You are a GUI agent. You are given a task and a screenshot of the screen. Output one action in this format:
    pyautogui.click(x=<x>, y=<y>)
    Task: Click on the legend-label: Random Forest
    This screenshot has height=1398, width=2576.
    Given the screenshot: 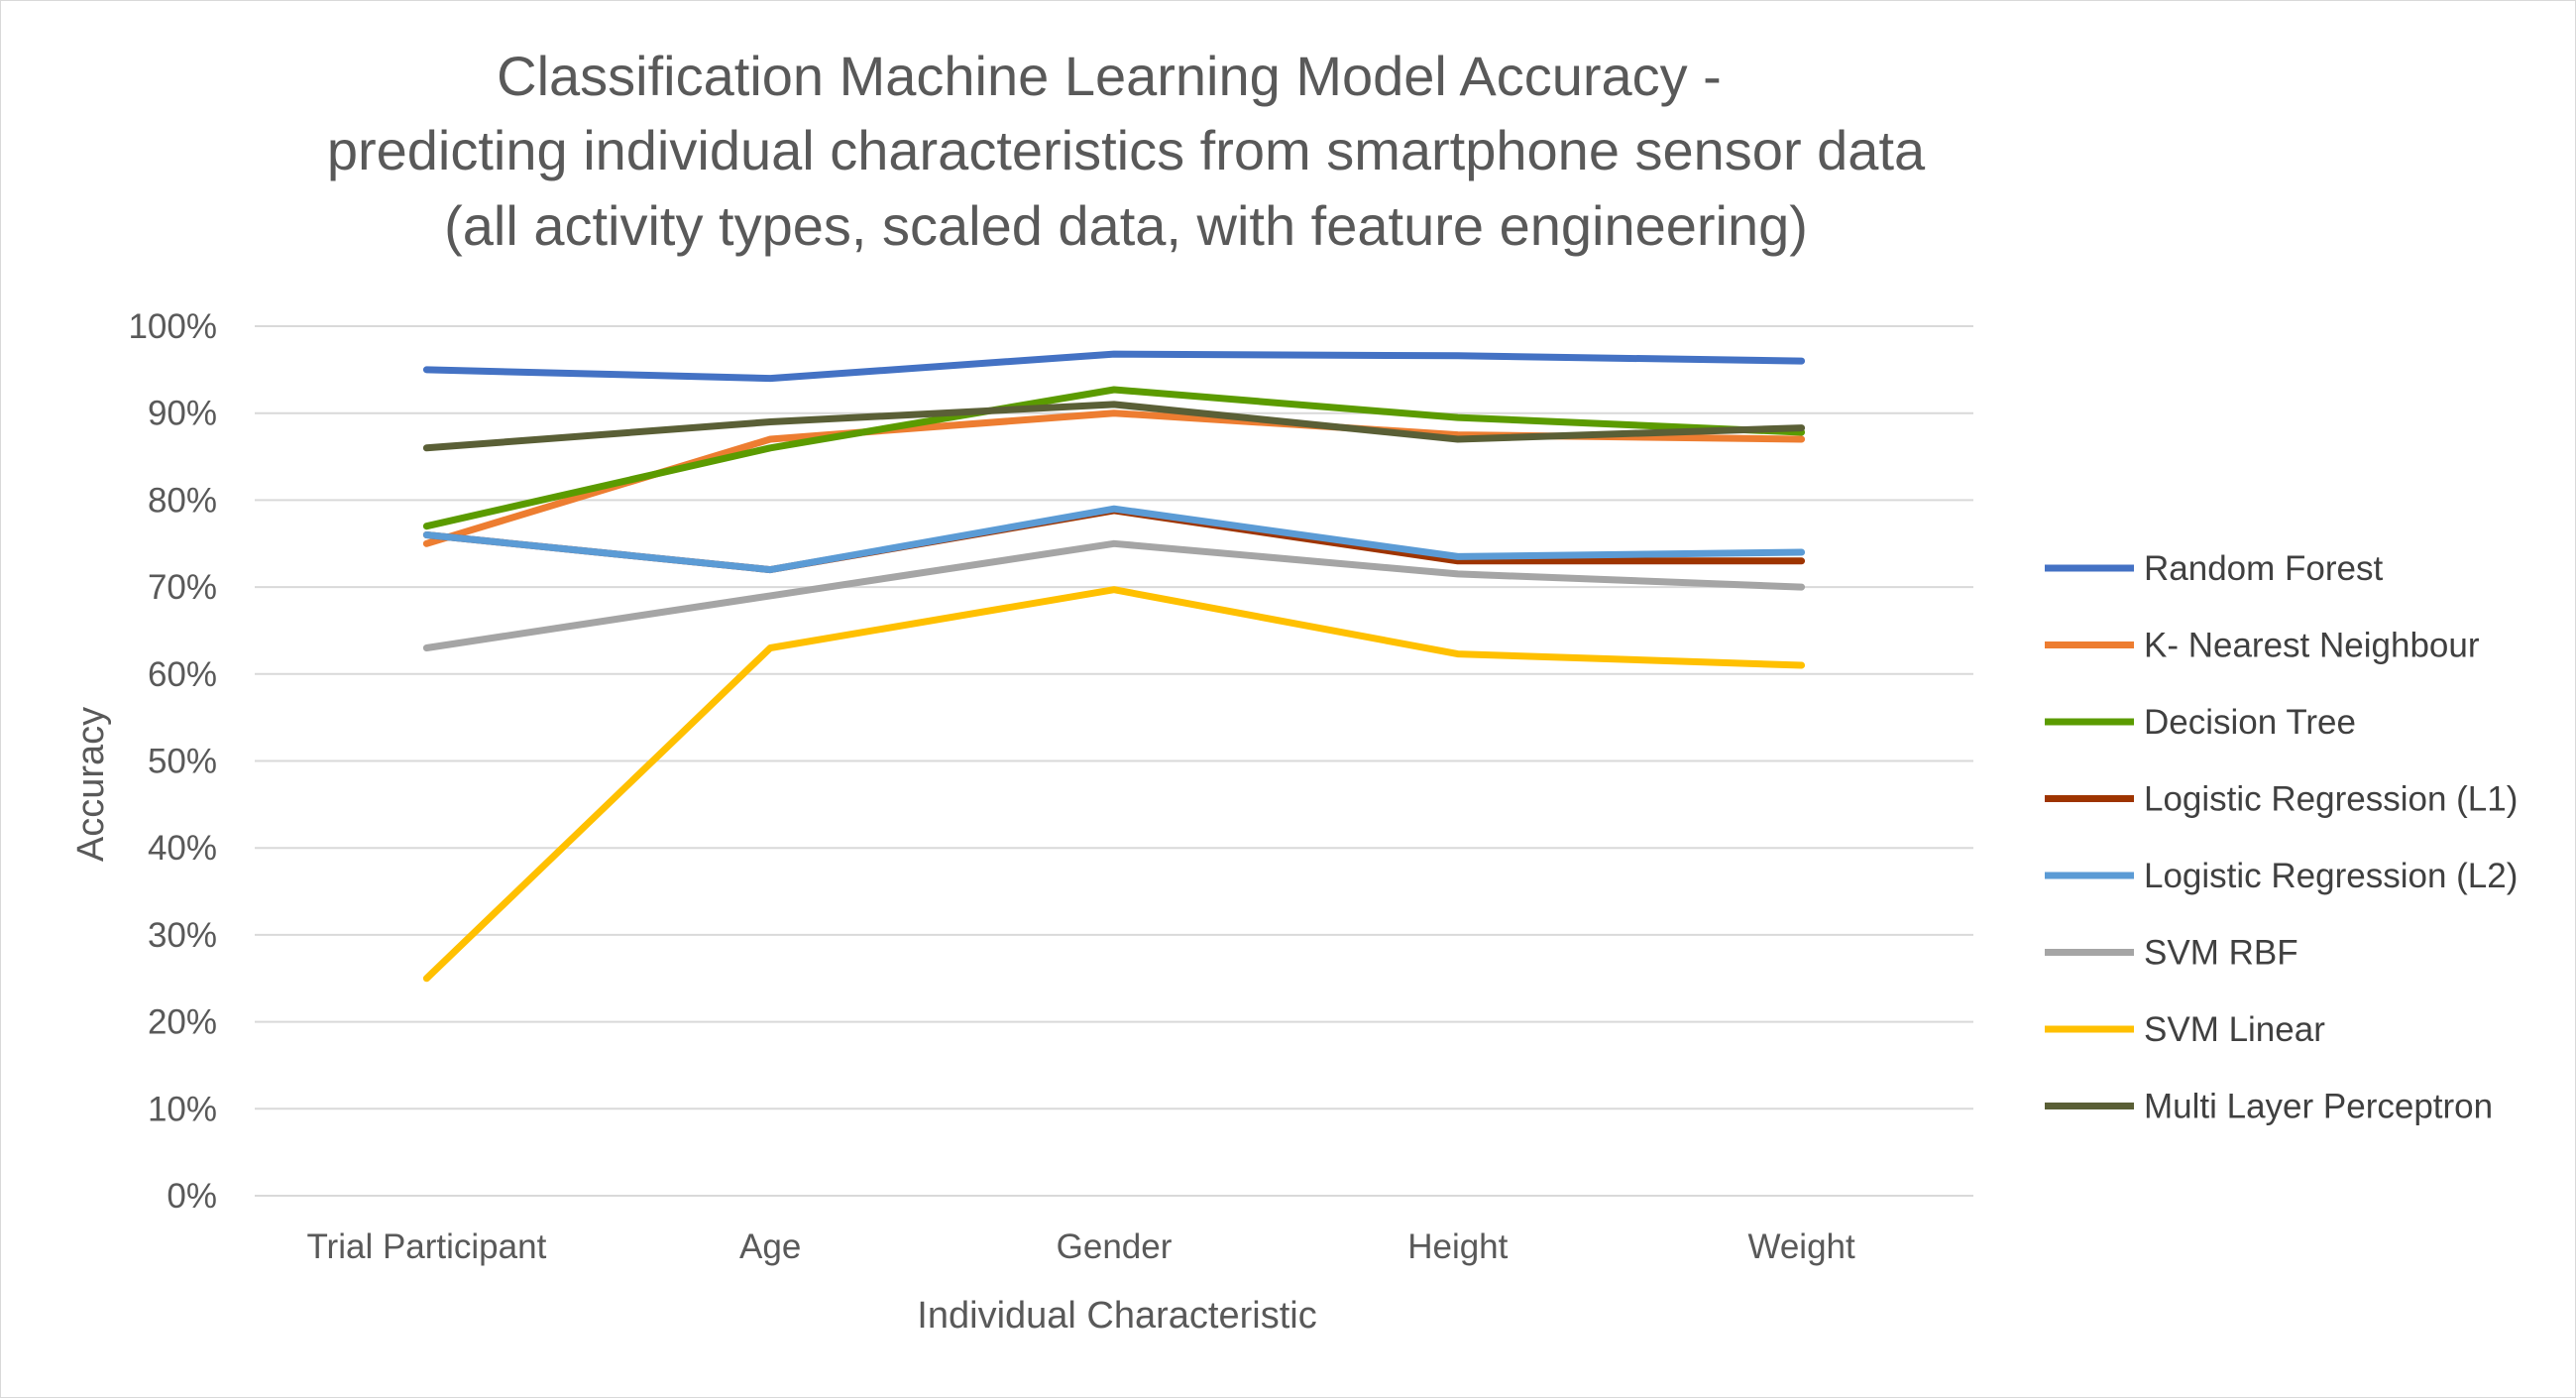 What is the action you would take?
    pyautogui.click(x=2263, y=568)
    